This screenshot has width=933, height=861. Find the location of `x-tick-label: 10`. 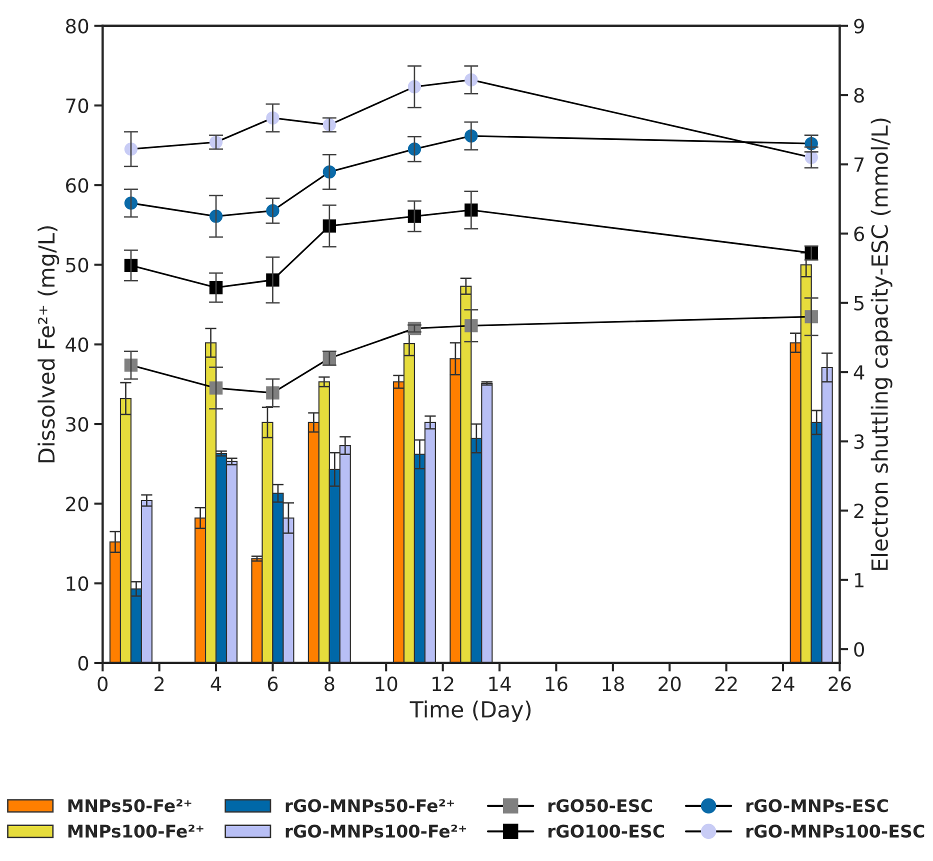

x-tick-label: 10 is located at coordinates (387, 684).